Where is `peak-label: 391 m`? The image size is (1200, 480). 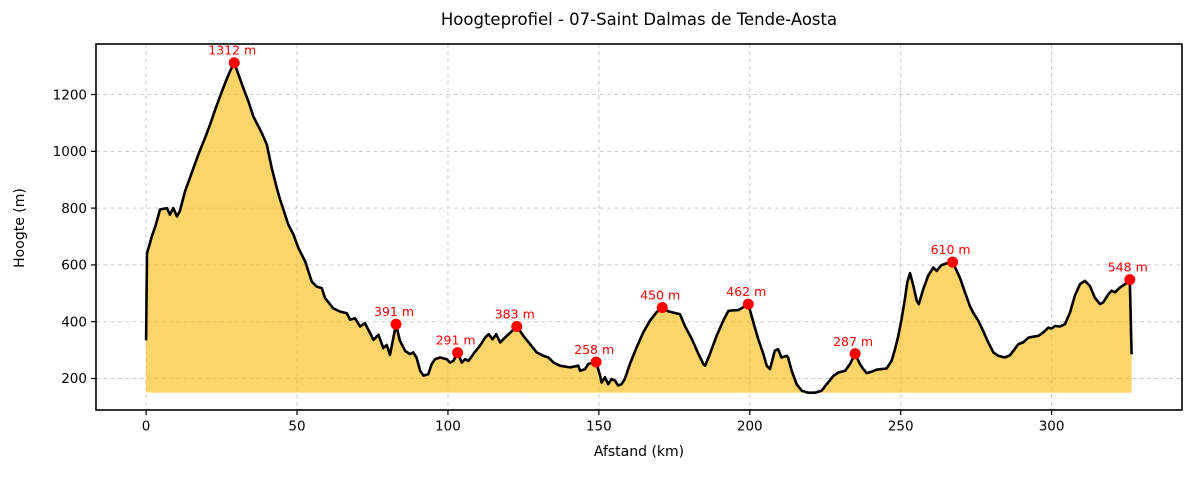 peak-label: 391 m is located at coordinates (394, 311).